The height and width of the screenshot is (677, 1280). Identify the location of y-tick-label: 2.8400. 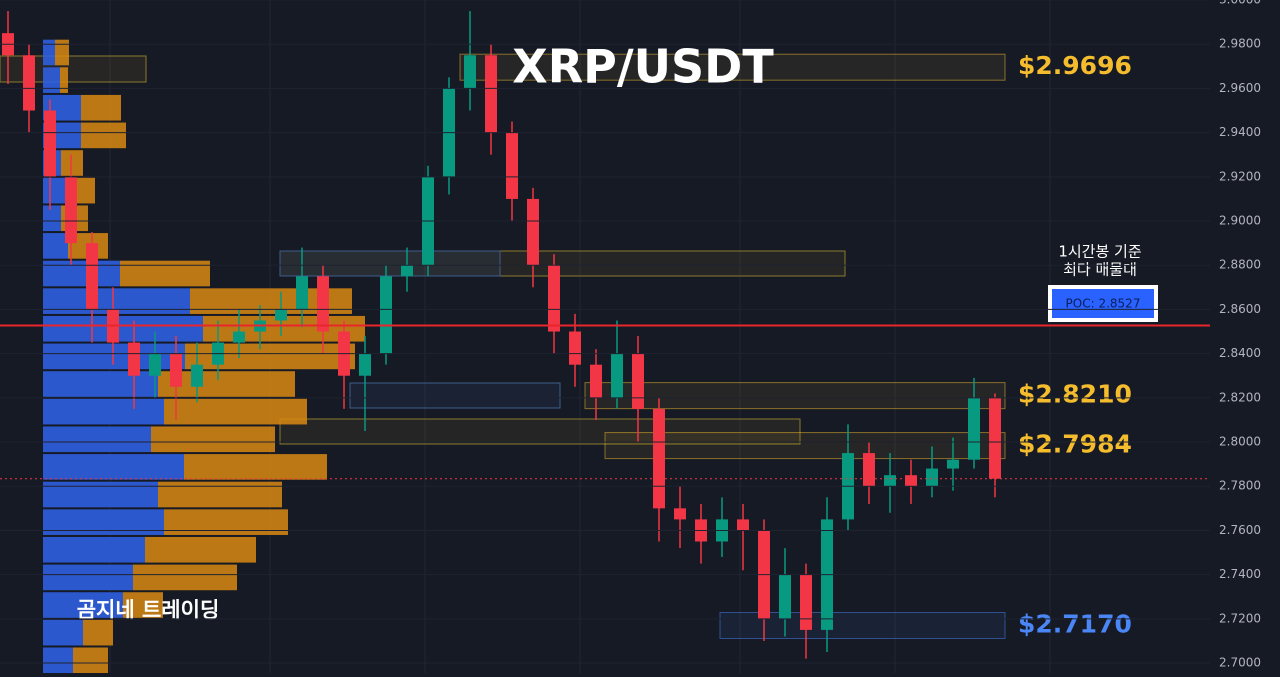
(1240, 353).